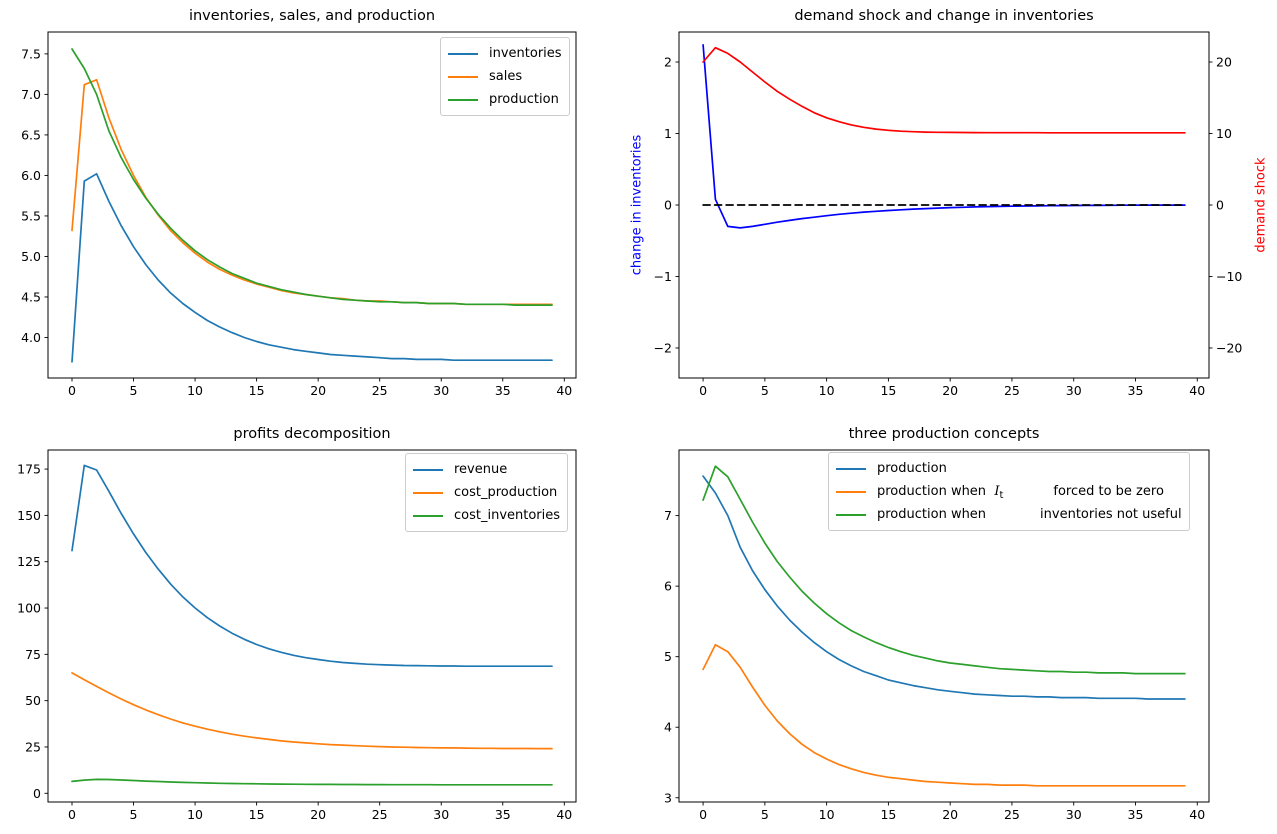 This screenshot has width=1277, height=834. What do you see at coordinates (668, 797) in the screenshot?
I see `y-tick-label: 3` at bounding box center [668, 797].